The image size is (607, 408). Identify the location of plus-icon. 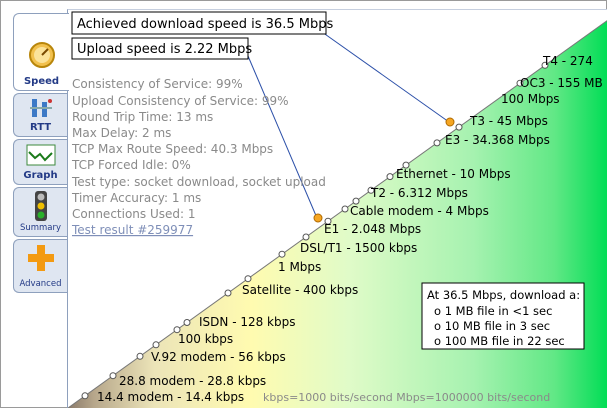
(40, 258).